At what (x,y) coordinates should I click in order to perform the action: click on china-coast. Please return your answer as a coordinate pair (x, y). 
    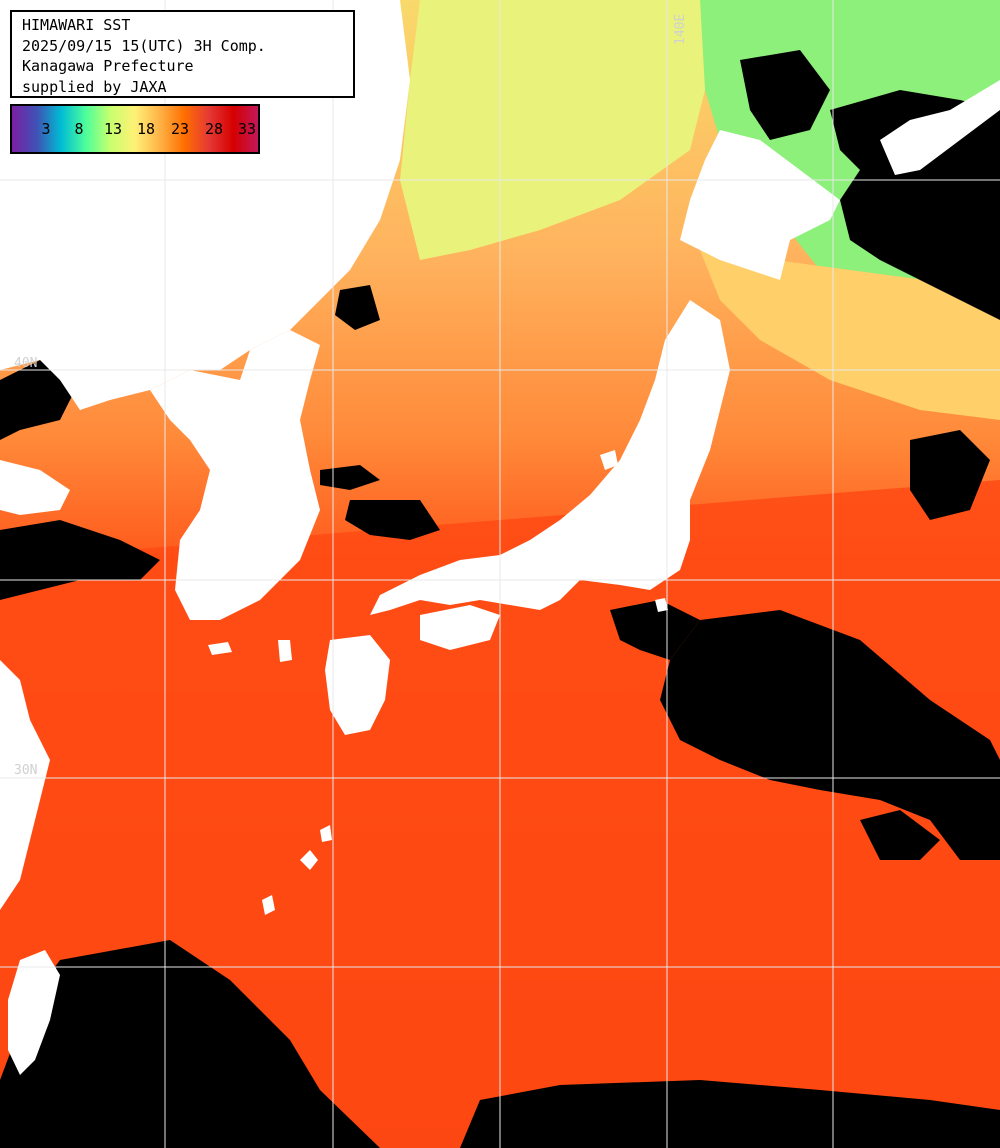
    Looking at the image, I should click on (25, 785).